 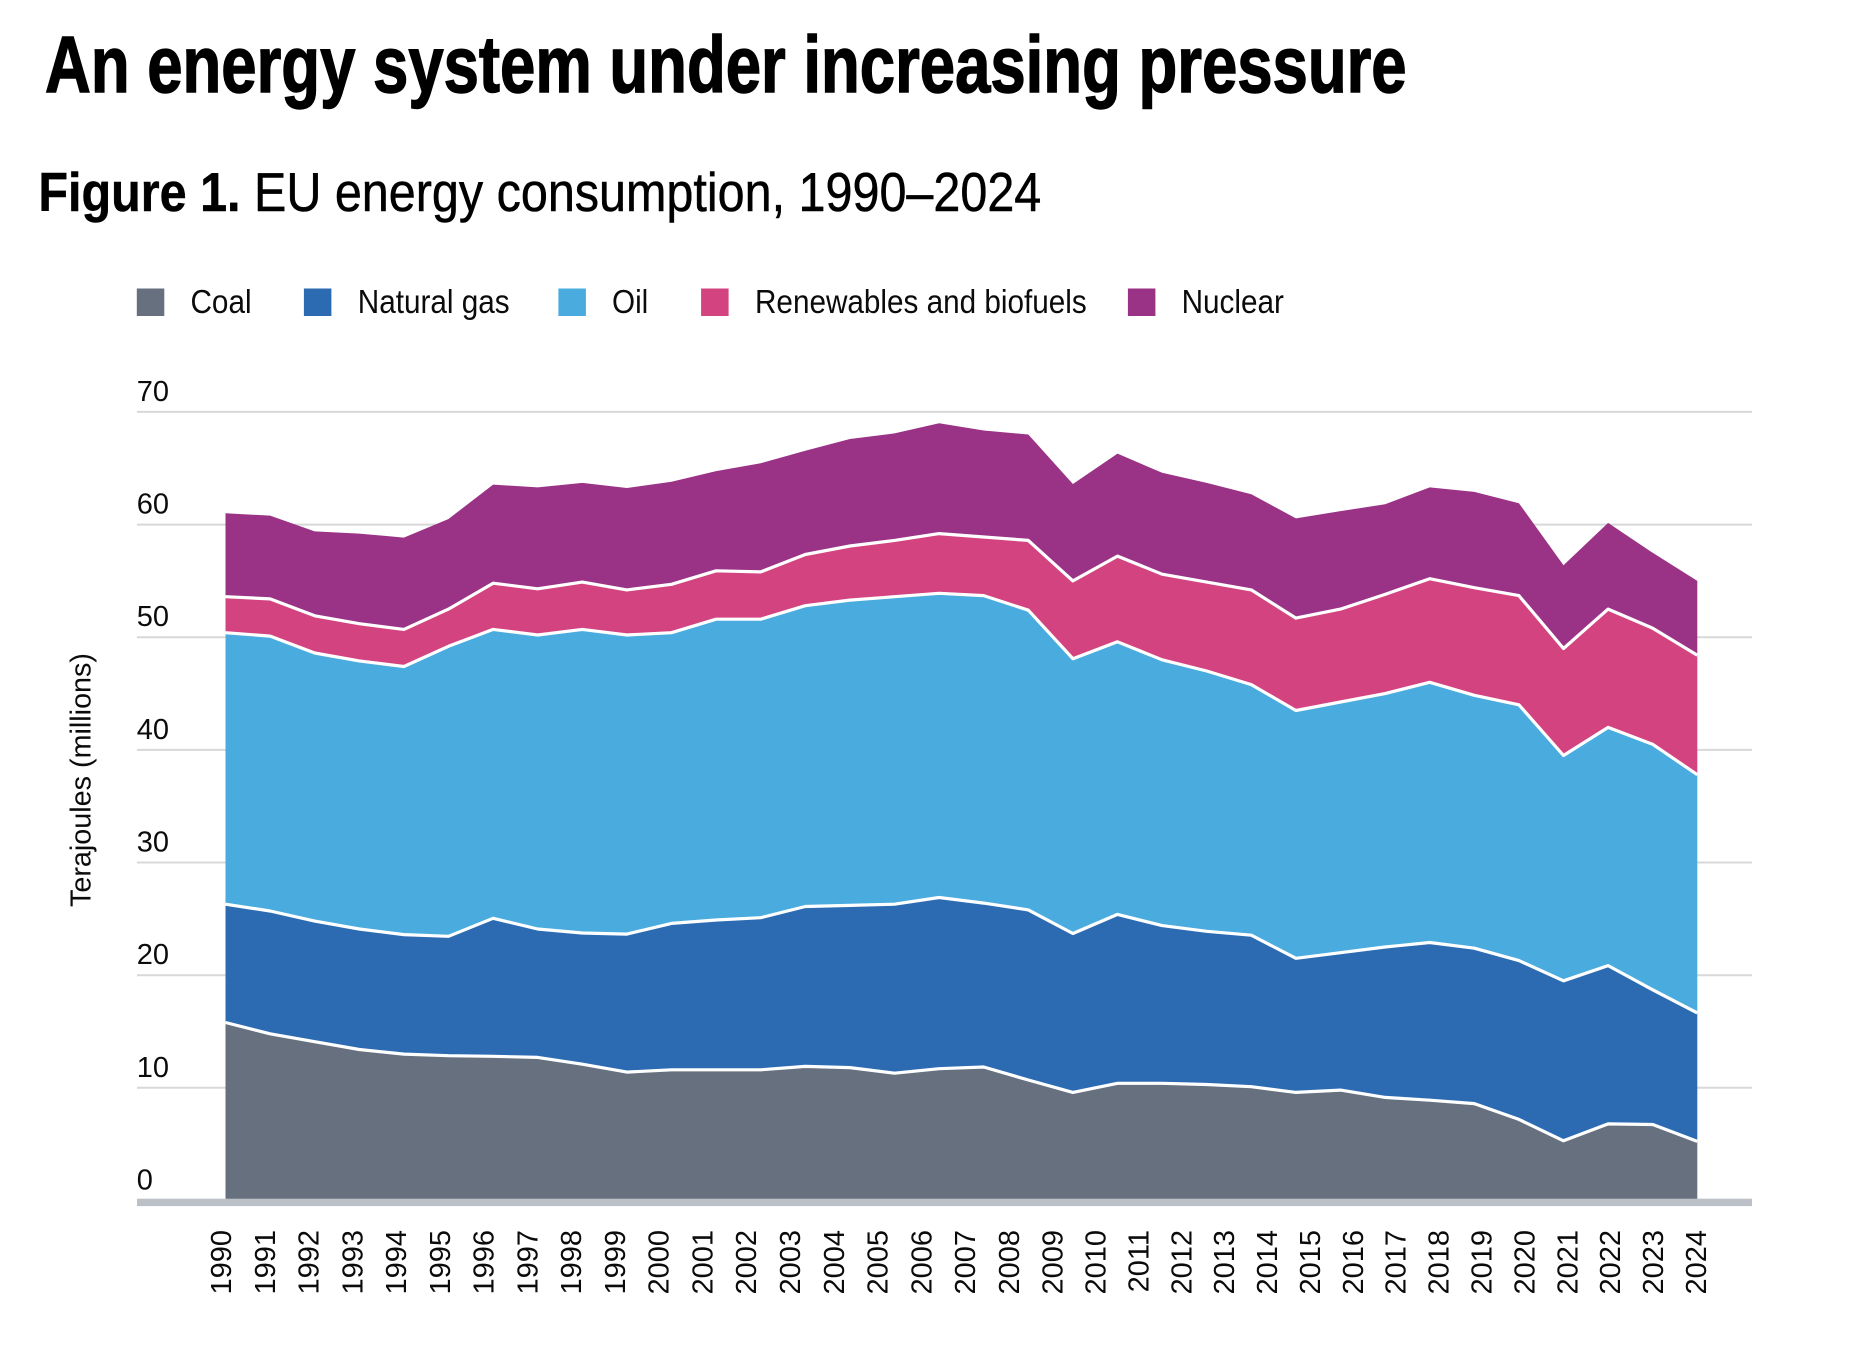 What do you see at coordinates (1525, 1262) in the screenshot?
I see `svg-text: 2020` at bounding box center [1525, 1262].